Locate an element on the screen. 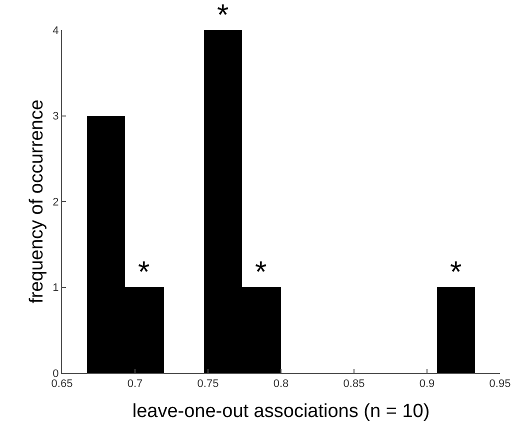 The height and width of the screenshot is (443, 522). x-axis-title: leave-one-out associations (n = 10) is located at coordinates (281, 411).